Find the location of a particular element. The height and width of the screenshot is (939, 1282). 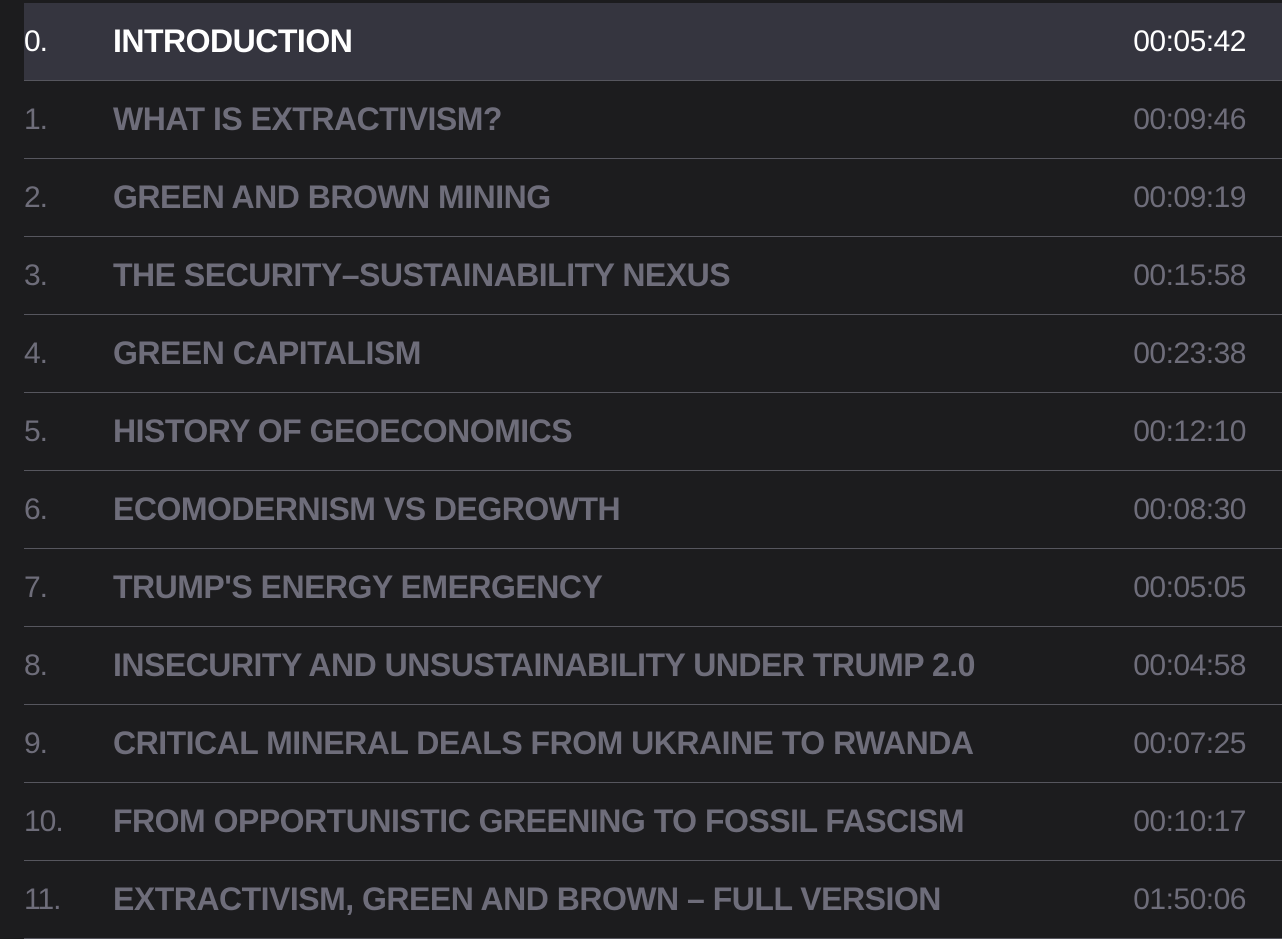

chapter-duration: 00:05:42 is located at coordinates (1189, 41).